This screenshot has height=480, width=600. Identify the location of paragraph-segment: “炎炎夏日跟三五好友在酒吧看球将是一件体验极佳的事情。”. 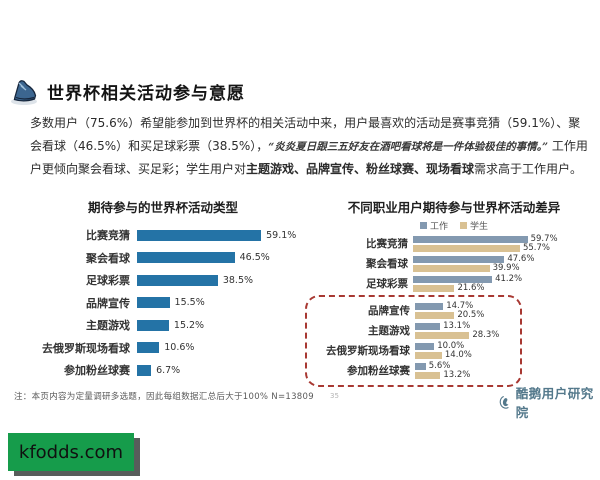
(408, 146).